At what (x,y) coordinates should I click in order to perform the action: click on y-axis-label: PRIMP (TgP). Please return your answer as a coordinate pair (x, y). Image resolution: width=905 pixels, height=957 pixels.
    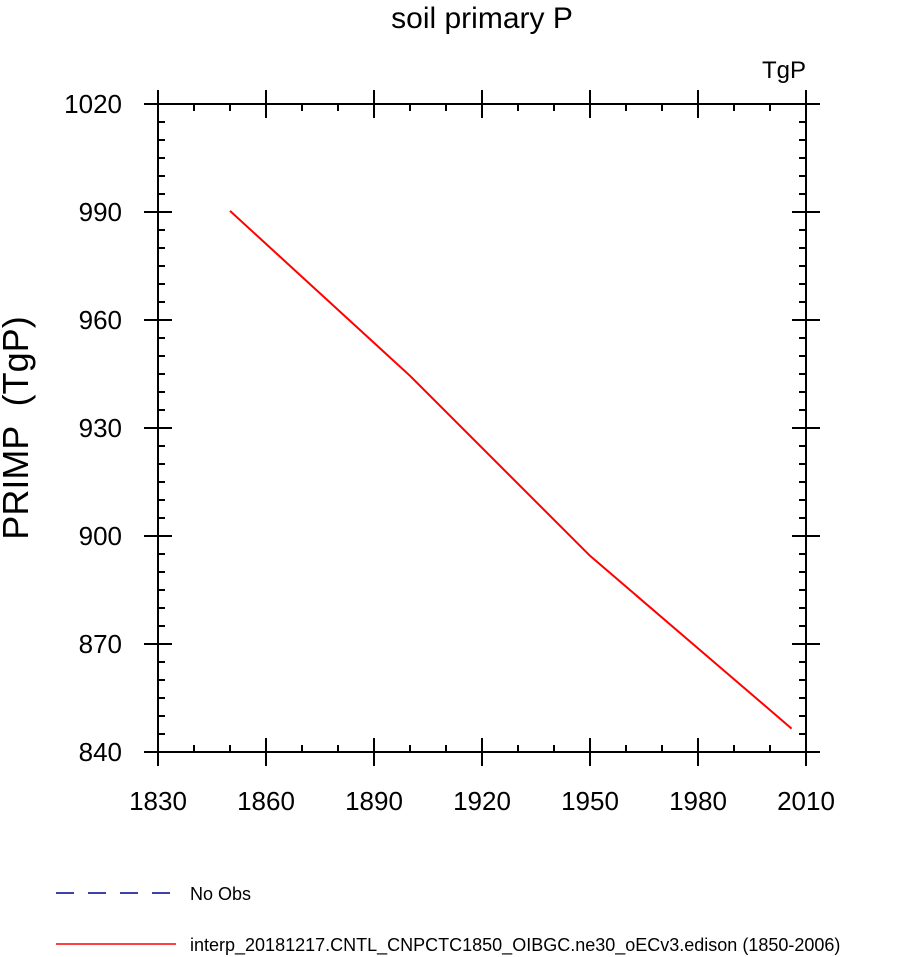
    Looking at the image, I should click on (18, 427).